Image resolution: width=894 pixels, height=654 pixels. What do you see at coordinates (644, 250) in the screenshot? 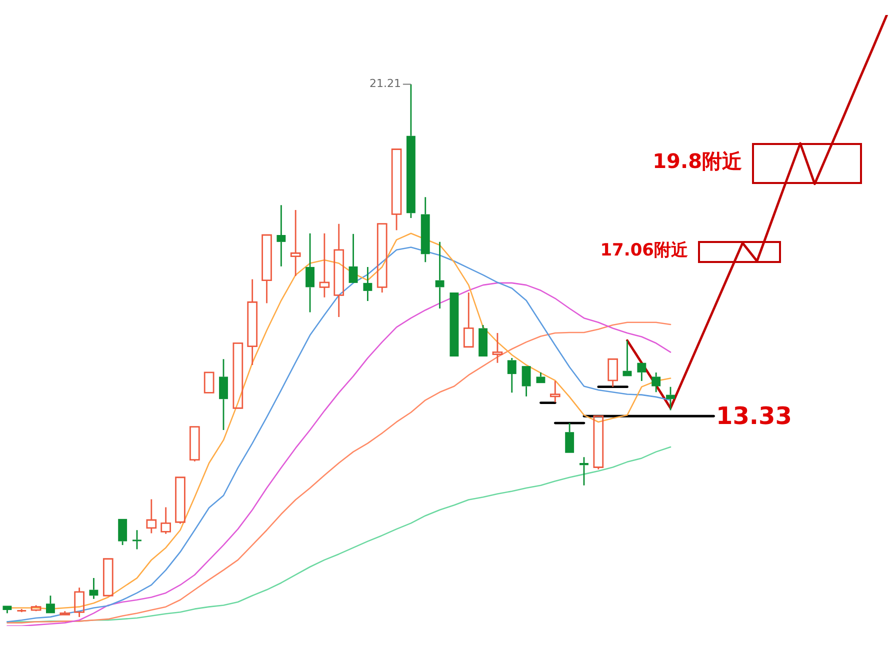
I see `annotation: 17.06附近` at bounding box center [644, 250].